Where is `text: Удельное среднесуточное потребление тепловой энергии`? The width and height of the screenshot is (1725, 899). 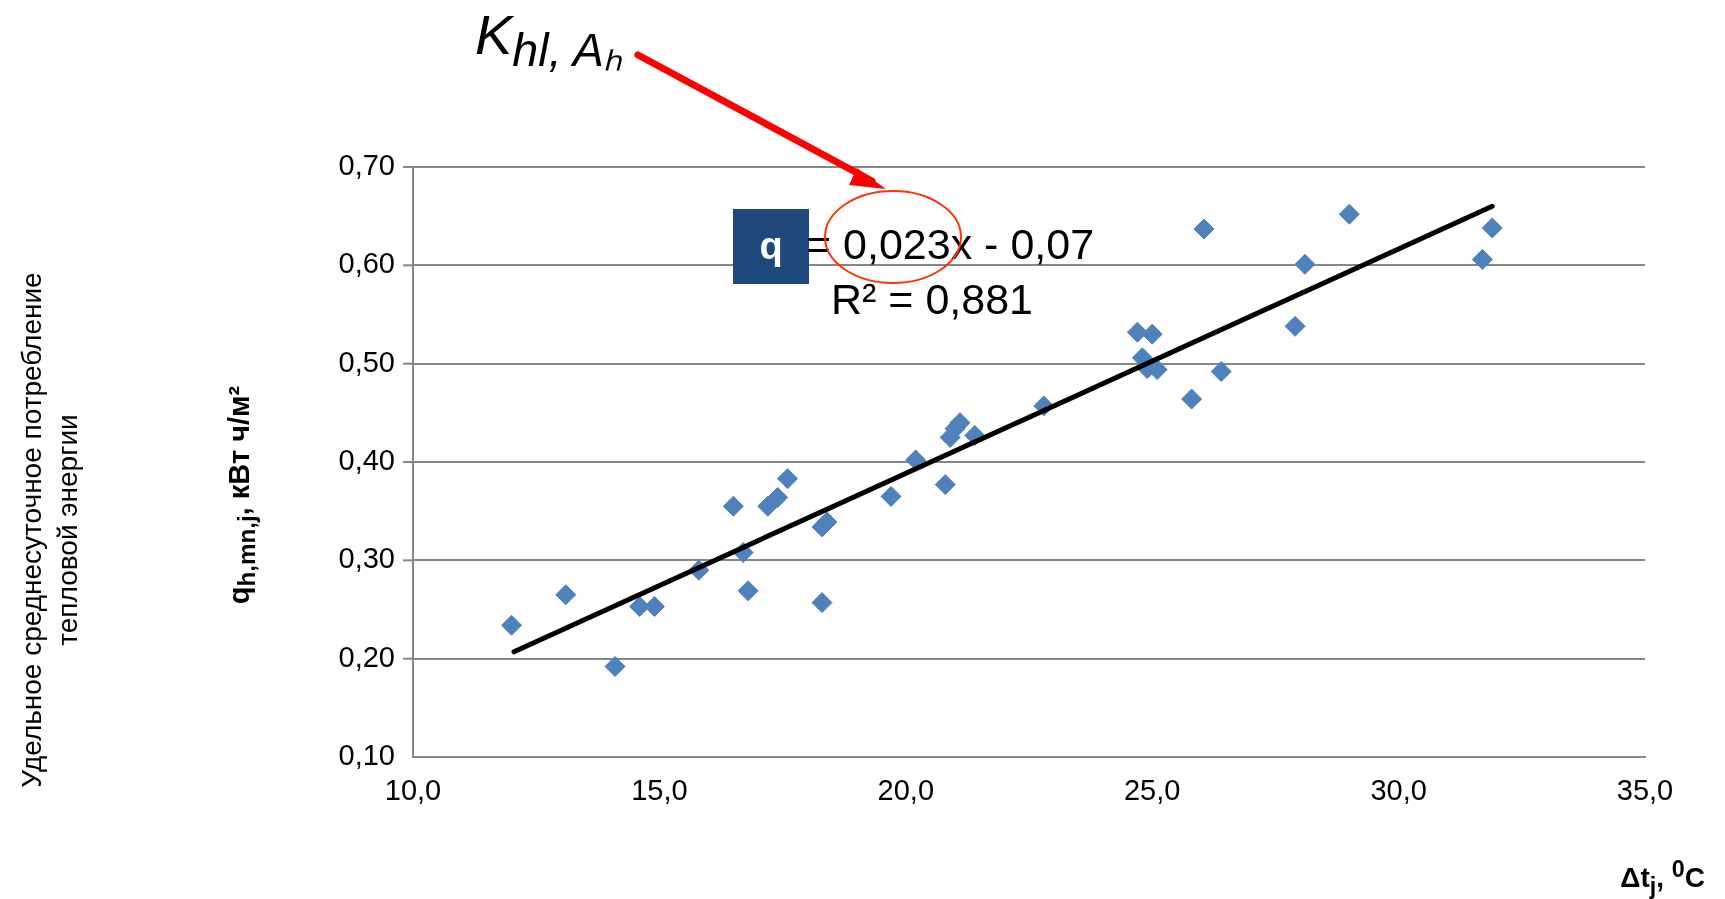 text: Удельное среднесуточное потребление тепловой энергии is located at coordinates (49, 530).